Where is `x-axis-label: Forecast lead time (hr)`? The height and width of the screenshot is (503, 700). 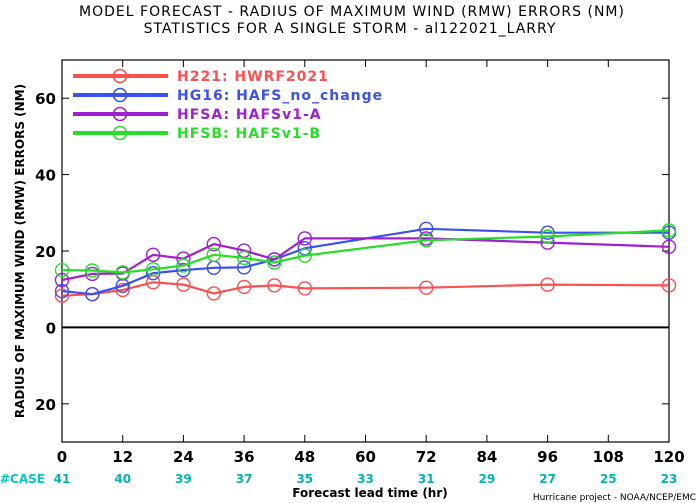 x-axis-label: Forecast lead time (hr) is located at coordinates (370, 493).